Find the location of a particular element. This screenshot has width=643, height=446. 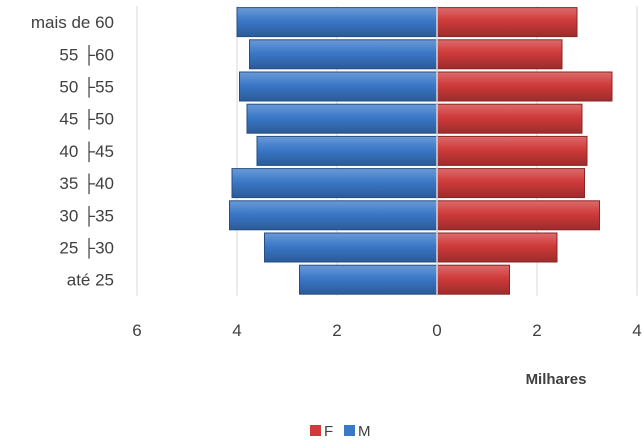

x-tick-label-2: 2 is located at coordinates (336, 330).